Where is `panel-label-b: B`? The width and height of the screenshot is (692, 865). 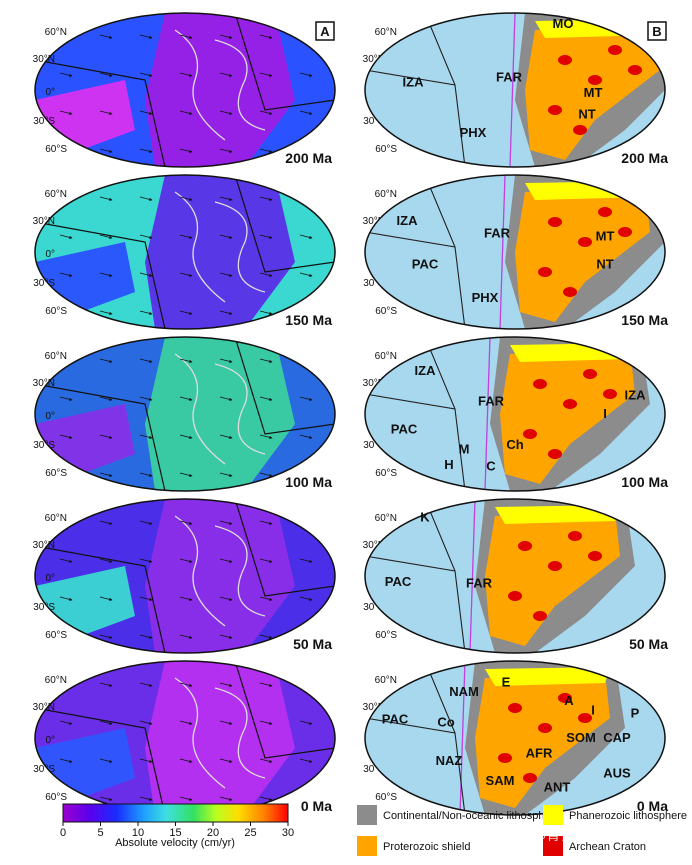 panel-label-b: B is located at coordinates (657, 31).